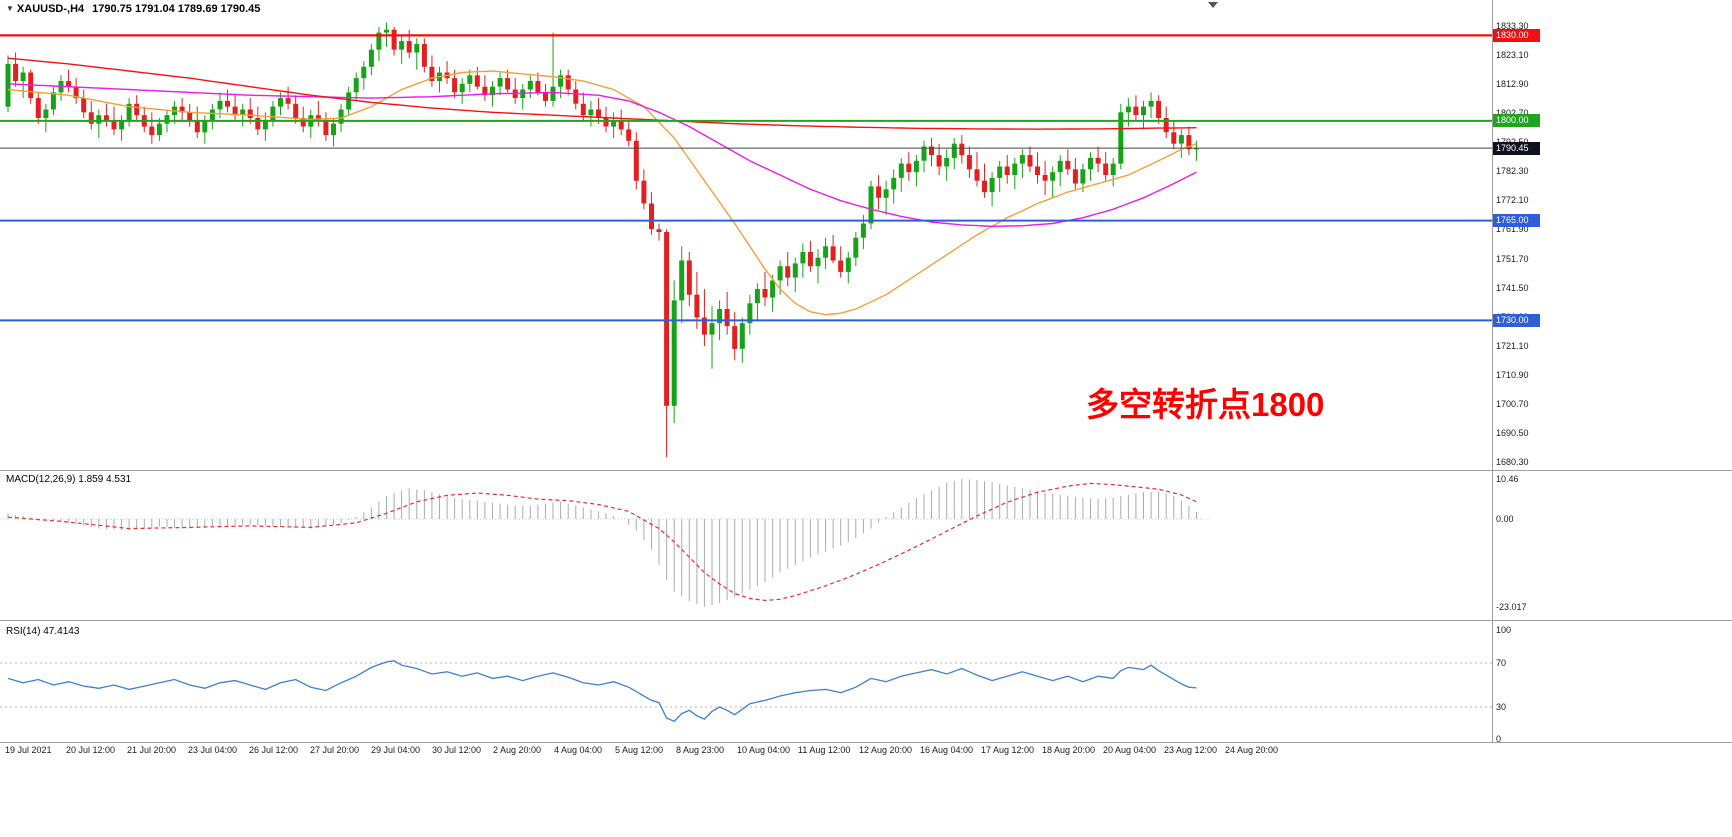 This screenshot has height=837, width=1732. I want to click on macd-indicator-label: MACD(12,26,9) 1.859 4.531, so click(69, 479).